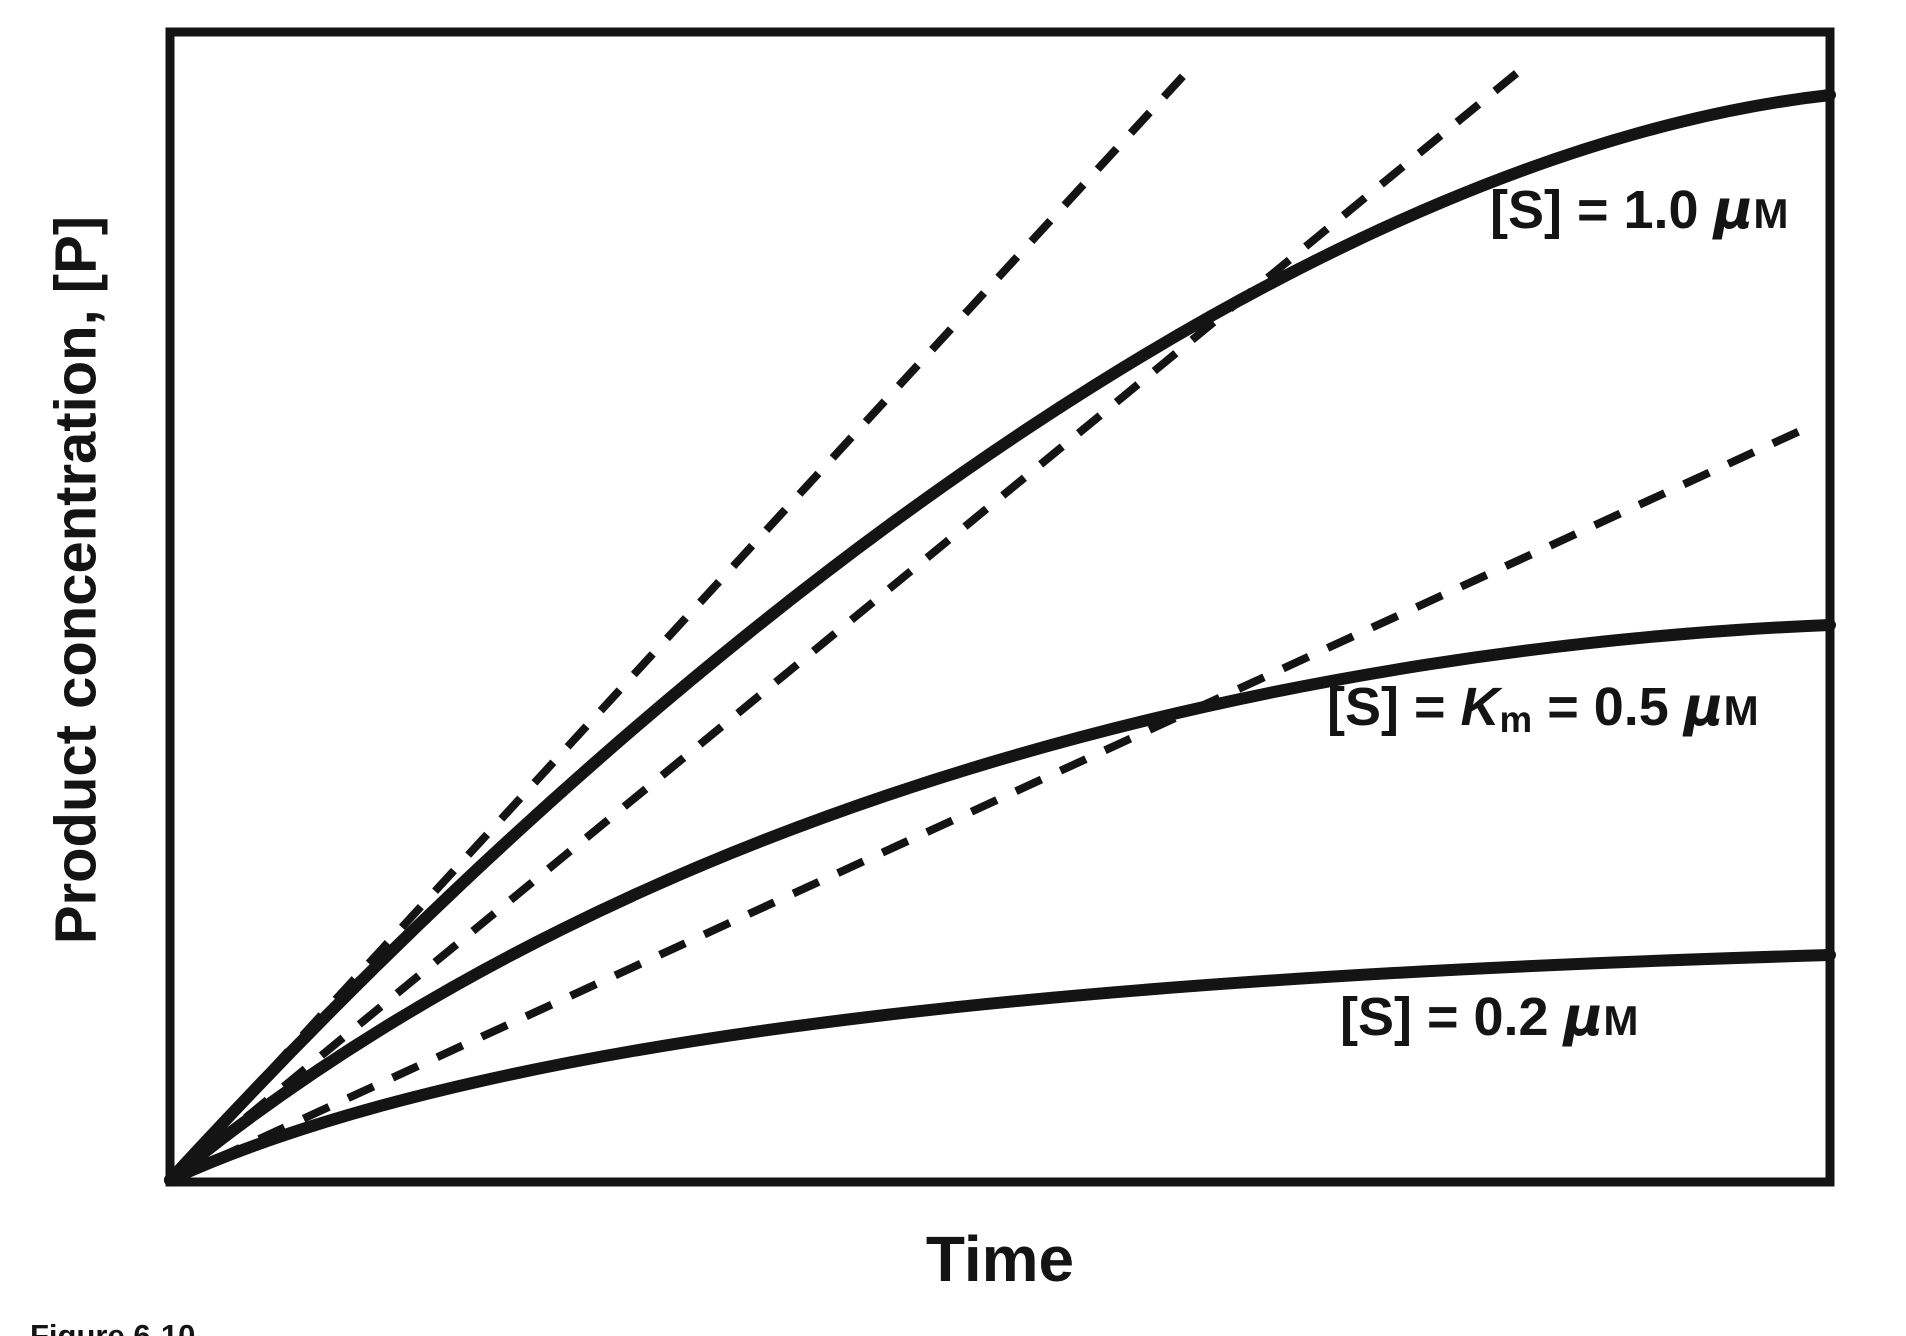  I want to click on km-subscript: m, so click(1516, 719).